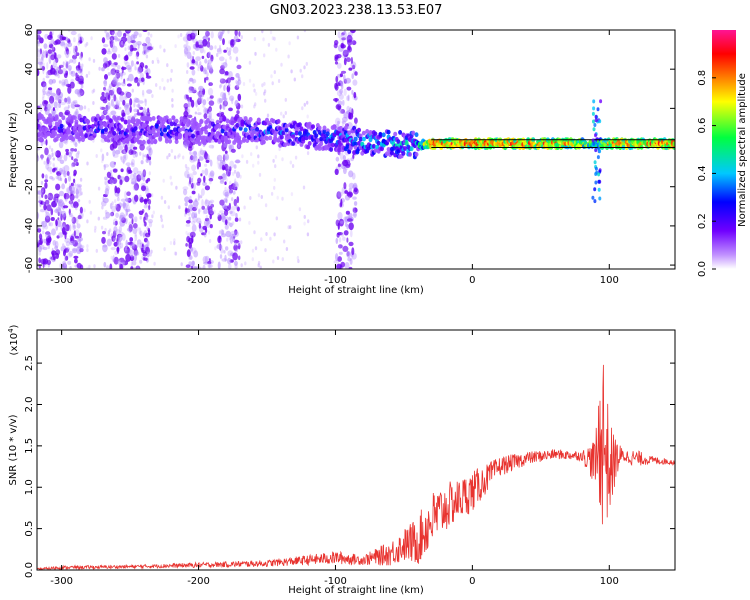 This screenshot has width=750, height=600. I want to click on y-tick-label: 40, so click(29, 69).